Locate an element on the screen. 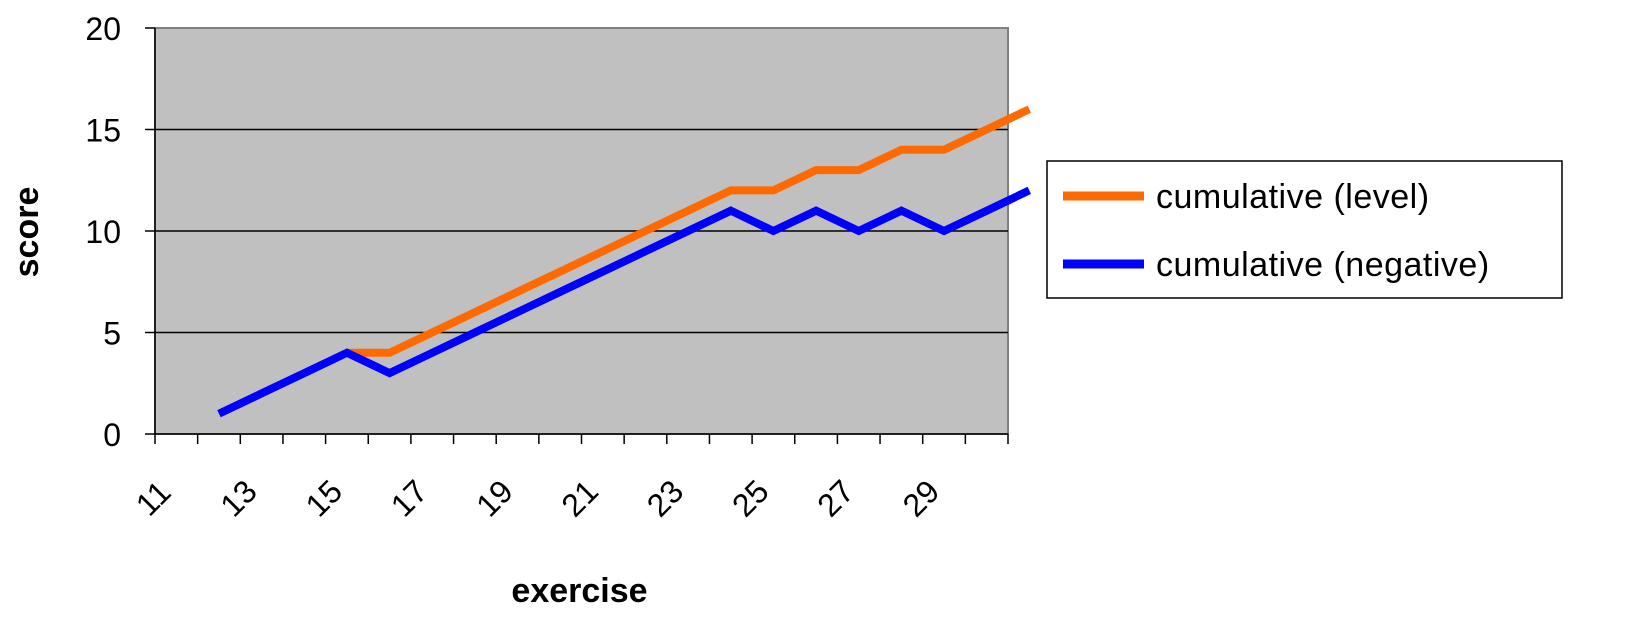 The width and height of the screenshot is (1642, 636). y-tick-label: 5 is located at coordinates (112, 334).